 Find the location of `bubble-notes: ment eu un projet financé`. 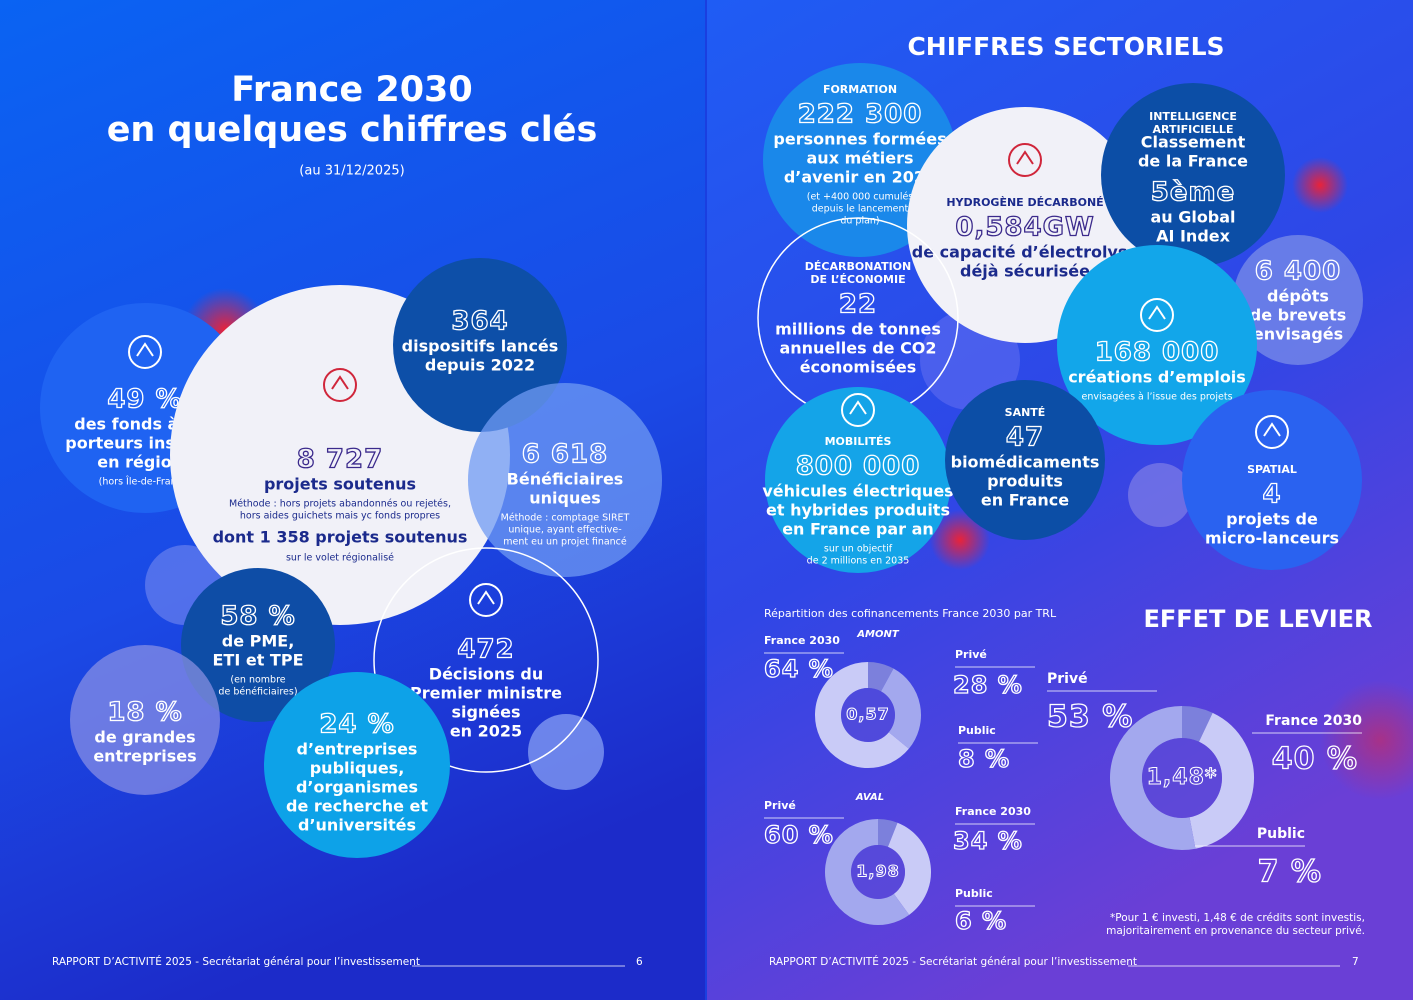

bubble-notes: ment eu un projet financé is located at coordinates (565, 542).